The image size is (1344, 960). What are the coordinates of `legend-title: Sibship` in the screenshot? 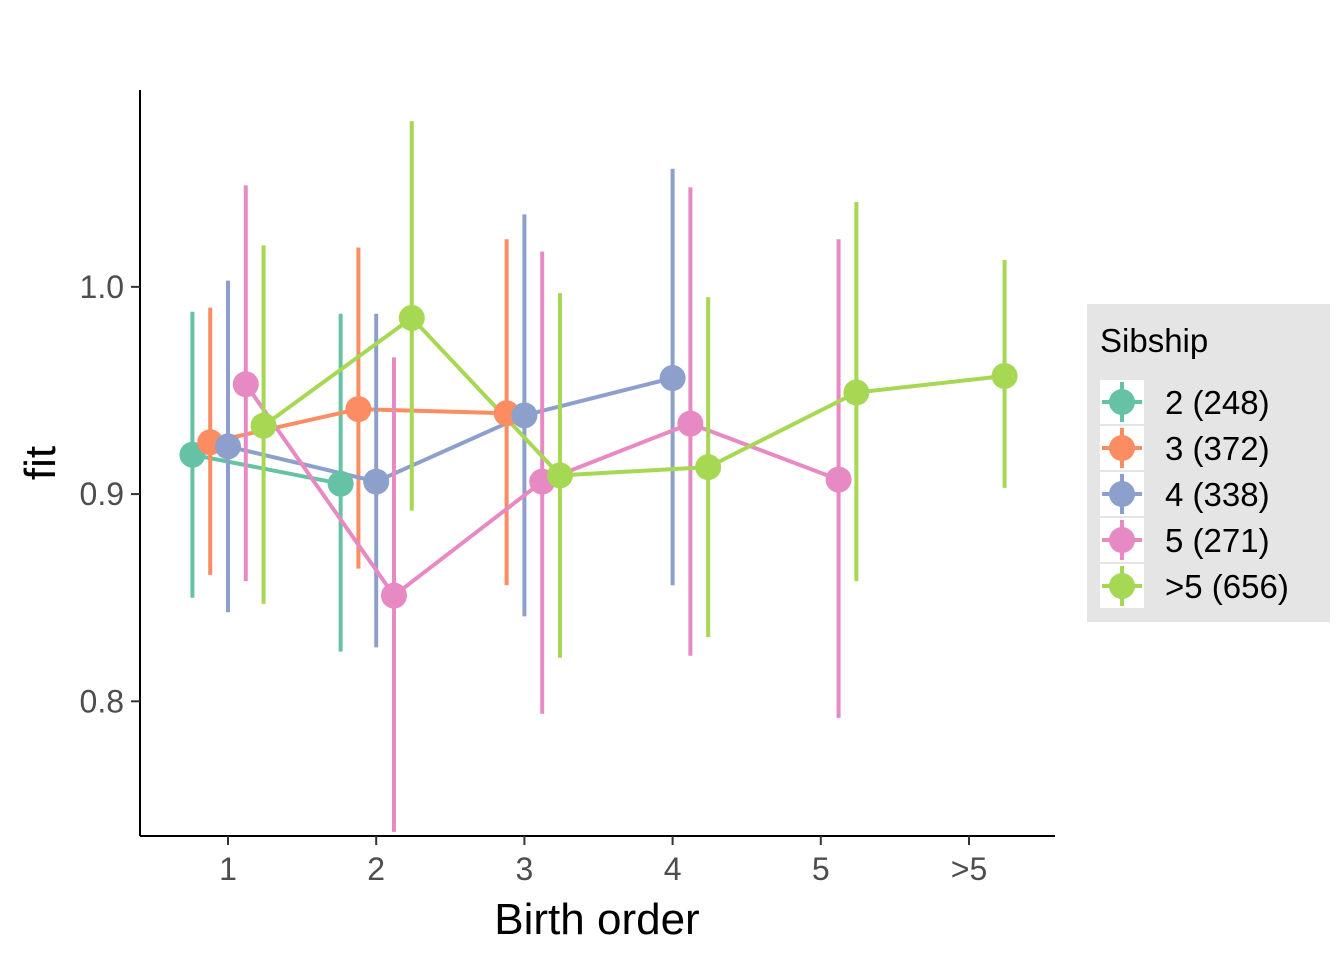 It's located at (1154, 340).